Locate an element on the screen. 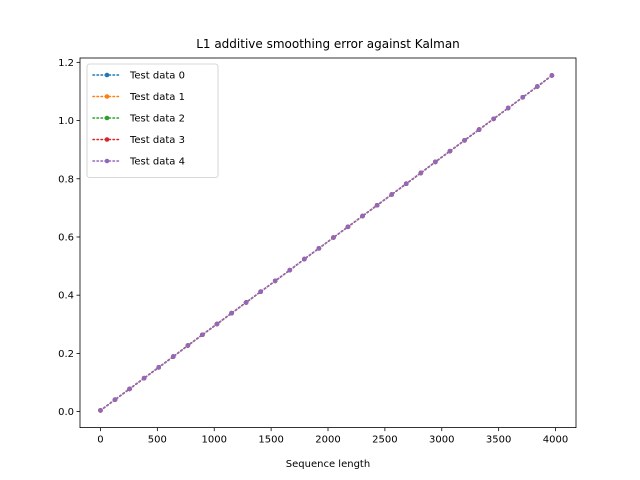  legend-item: Test data 2 is located at coordinates (138, 119).